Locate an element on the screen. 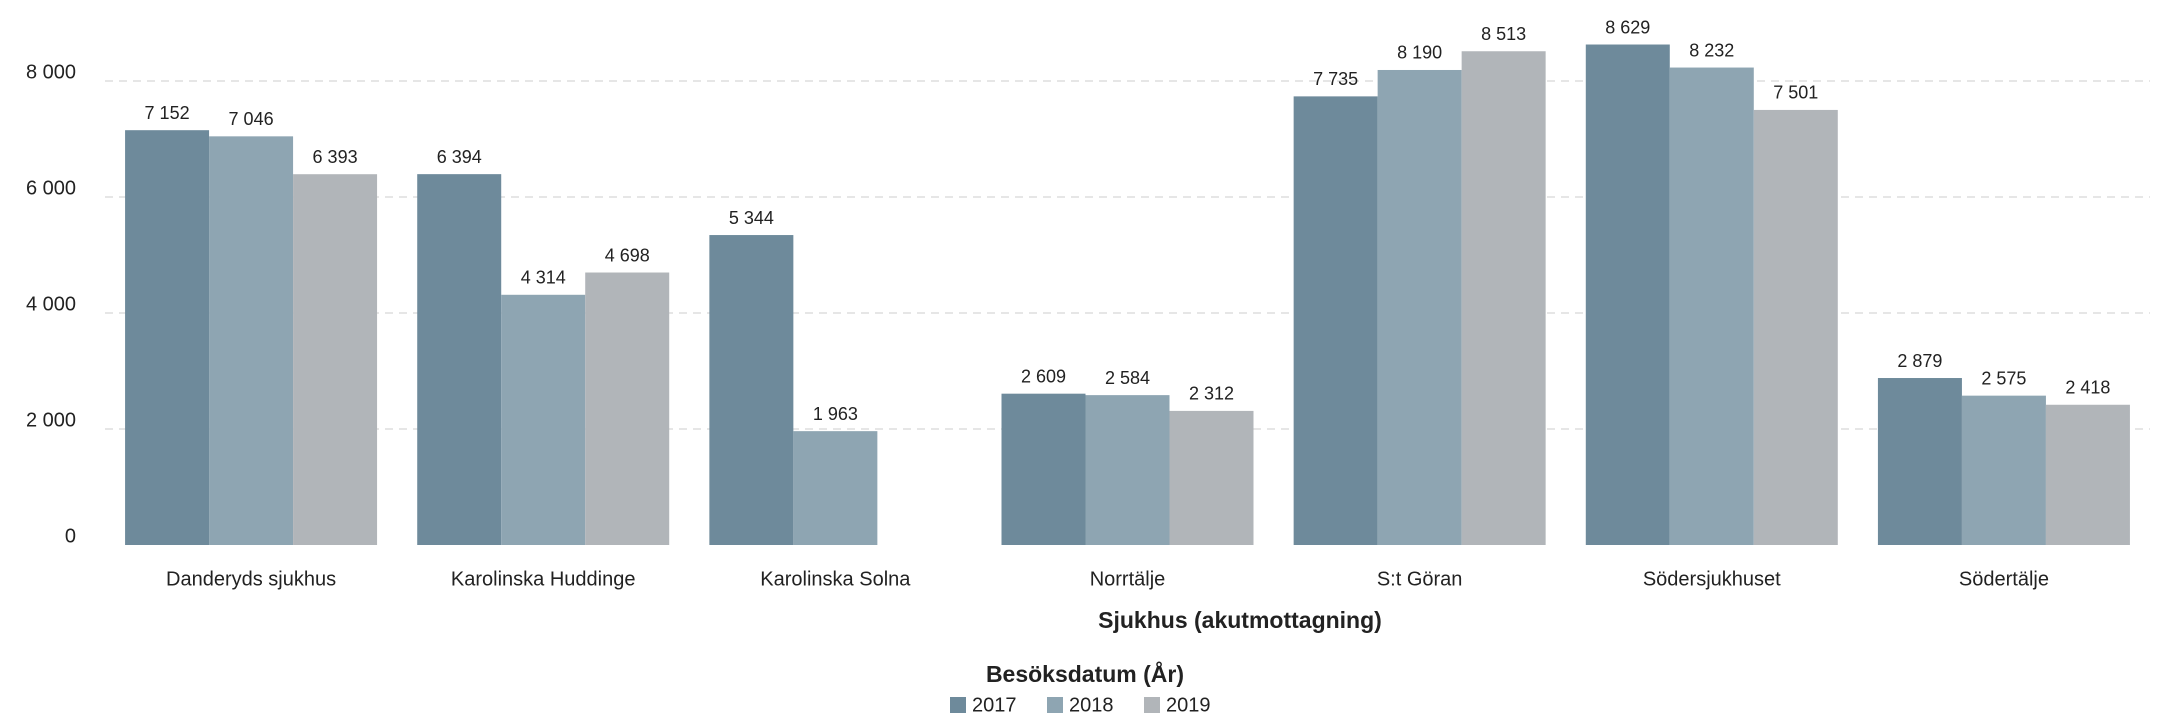 The width and height of the screenshot is (2163, 721). x-tick-label: Karolinska Huddinge is located at coordinates (543, 579).